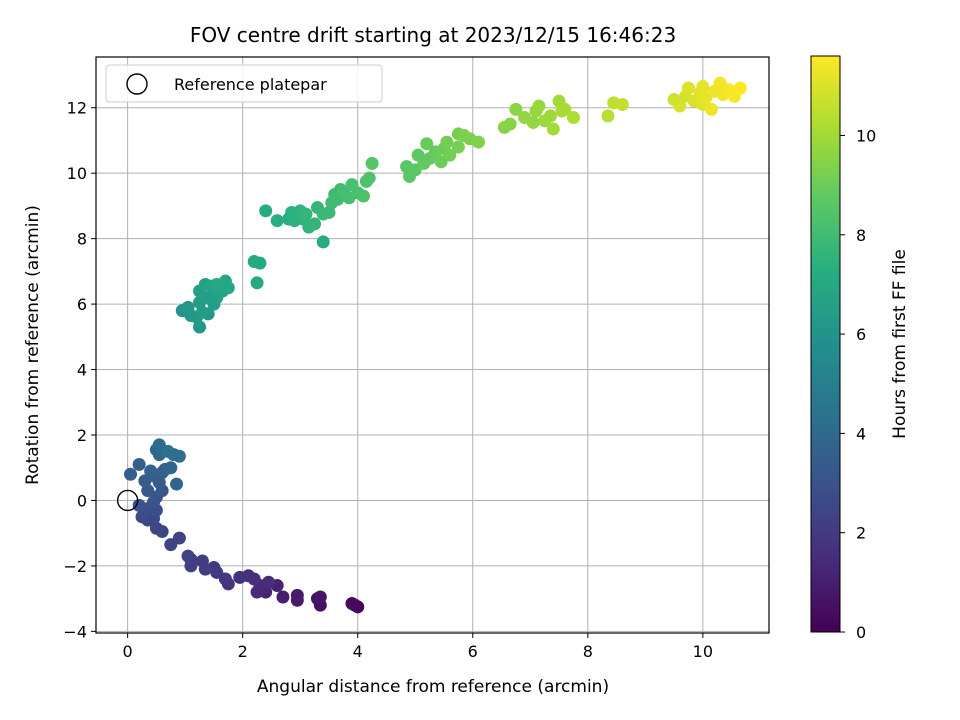 This screenshot has width=960, height=720. Describe the element at coordinates (250, 84) in the screenshot. I see `legend-entry-reference: Reference platepar` at that location.